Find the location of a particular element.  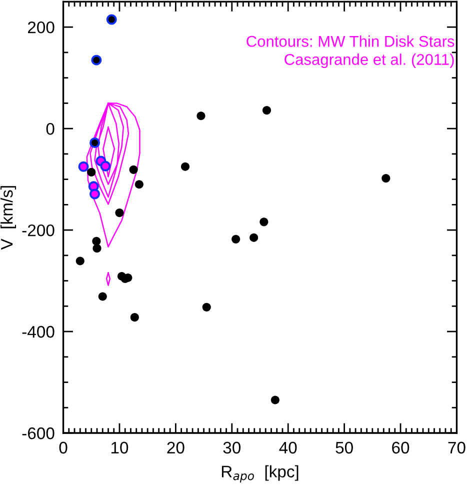

y-axis-title: V [km/s] is located at coordinates (8, 218).